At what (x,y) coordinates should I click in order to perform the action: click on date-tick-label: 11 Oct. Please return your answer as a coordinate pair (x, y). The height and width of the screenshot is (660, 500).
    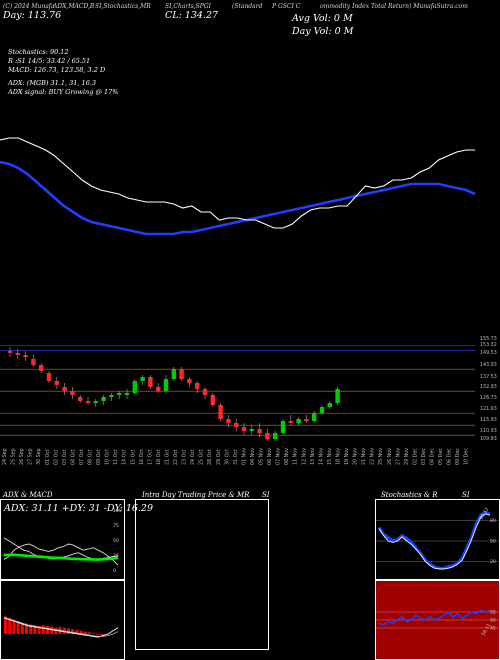
    Looking at the image, I should click on (116, 457).